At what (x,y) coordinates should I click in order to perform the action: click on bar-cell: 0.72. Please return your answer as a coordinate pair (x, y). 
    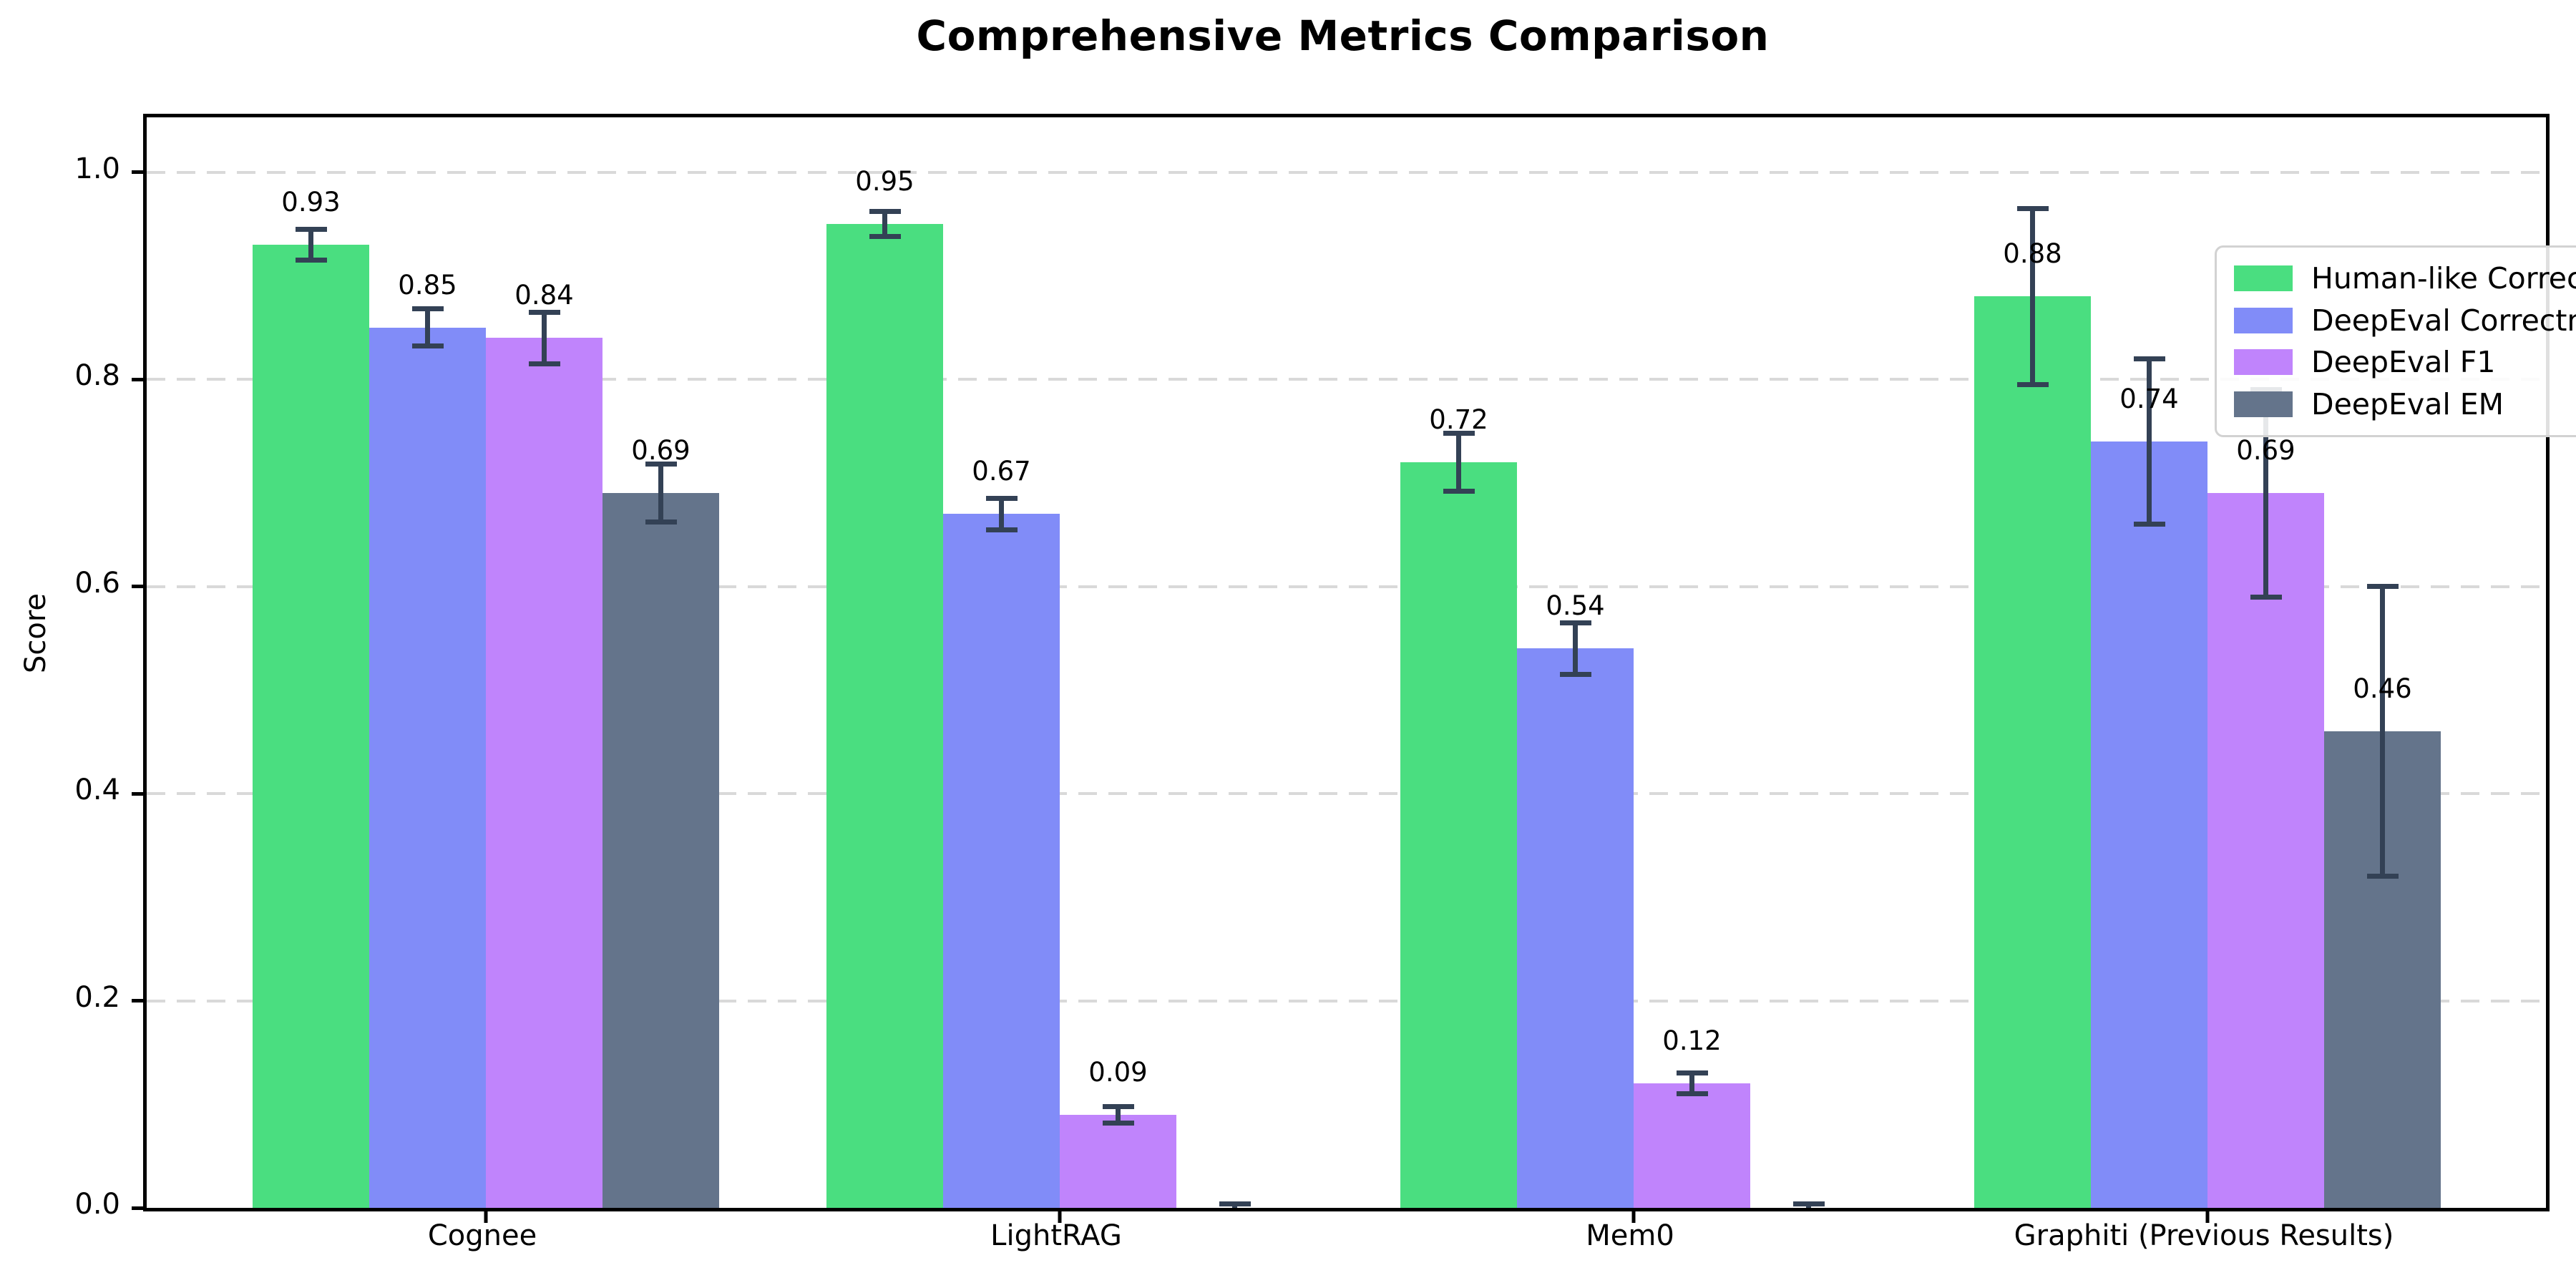
    Looking at the image, I should click on (1458, 662).